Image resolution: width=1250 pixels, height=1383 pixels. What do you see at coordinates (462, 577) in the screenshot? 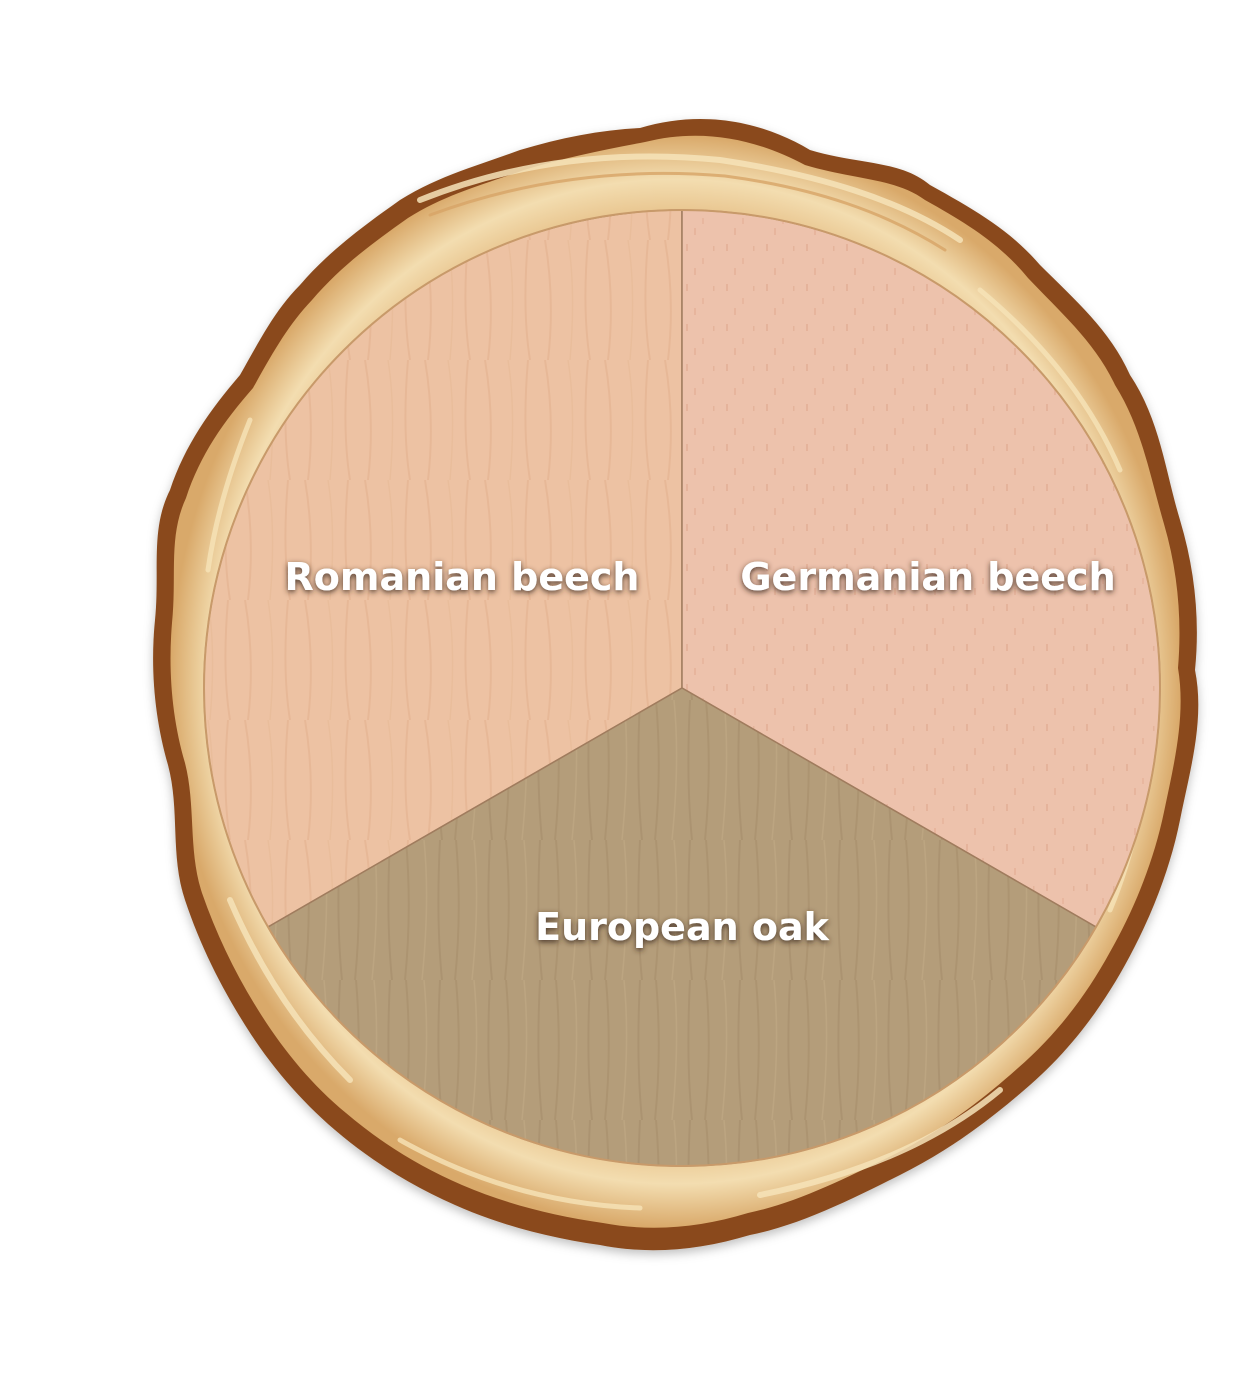
I see `label-romanian-beech: Romanian beech` at bounding box center [462, 577].